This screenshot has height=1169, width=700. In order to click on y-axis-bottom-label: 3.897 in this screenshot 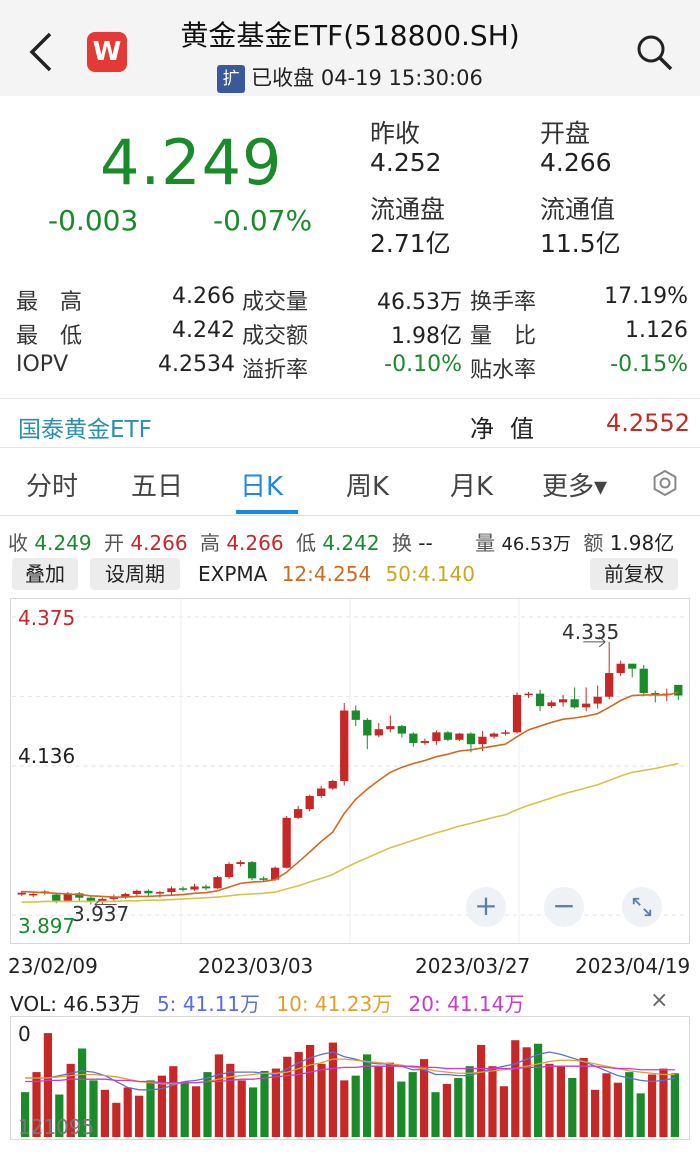, I will do `click(47, 926)`.